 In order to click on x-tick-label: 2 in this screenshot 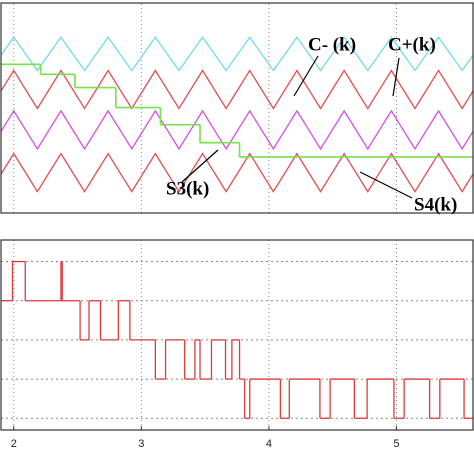, I will do `click(14, 444)`.